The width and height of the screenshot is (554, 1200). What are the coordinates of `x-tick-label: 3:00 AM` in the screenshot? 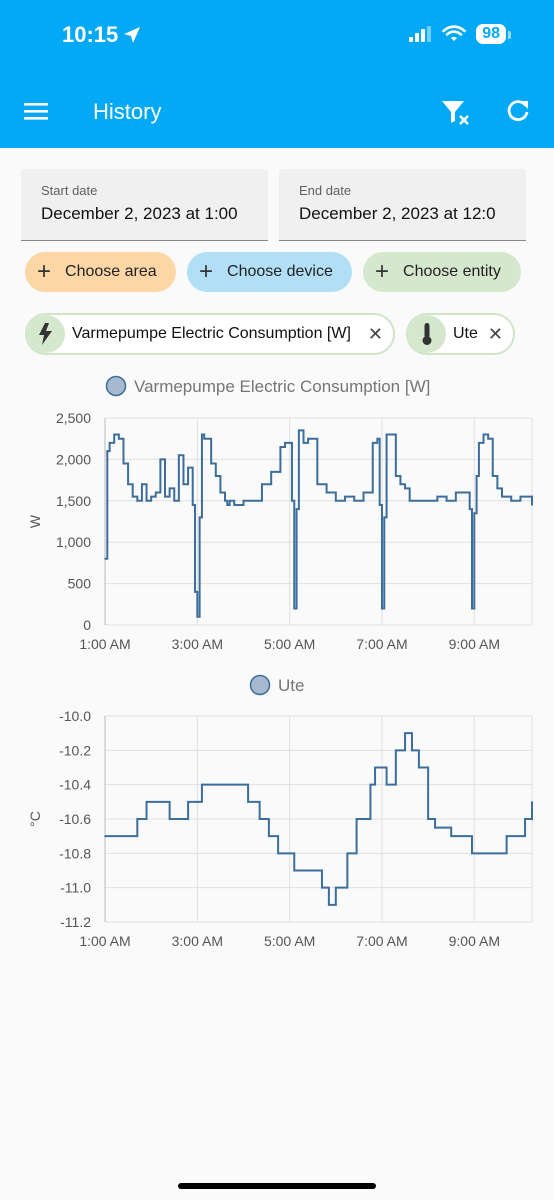 It's located at (197, 644).